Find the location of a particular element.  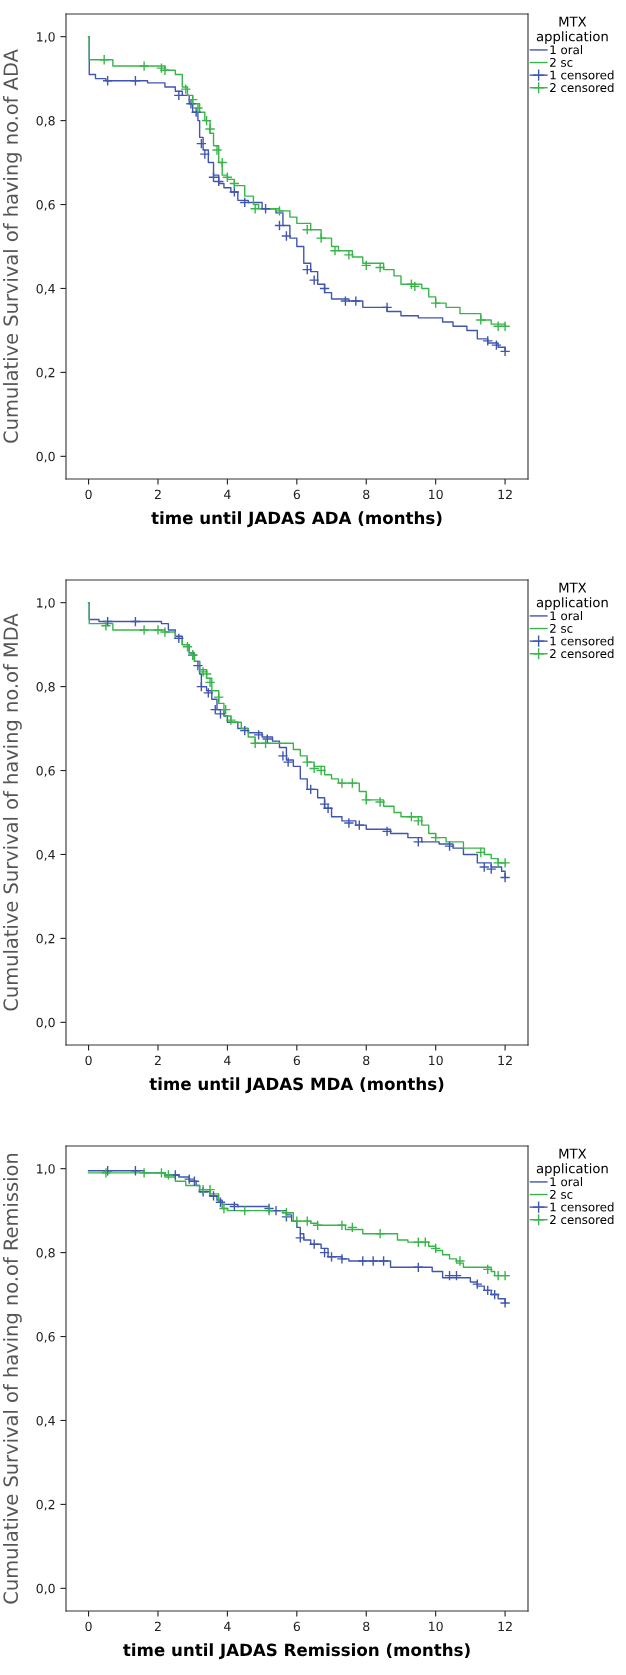

x-axis-title: time until JADAS MDA (months) is located at coordinates (296, 1085).